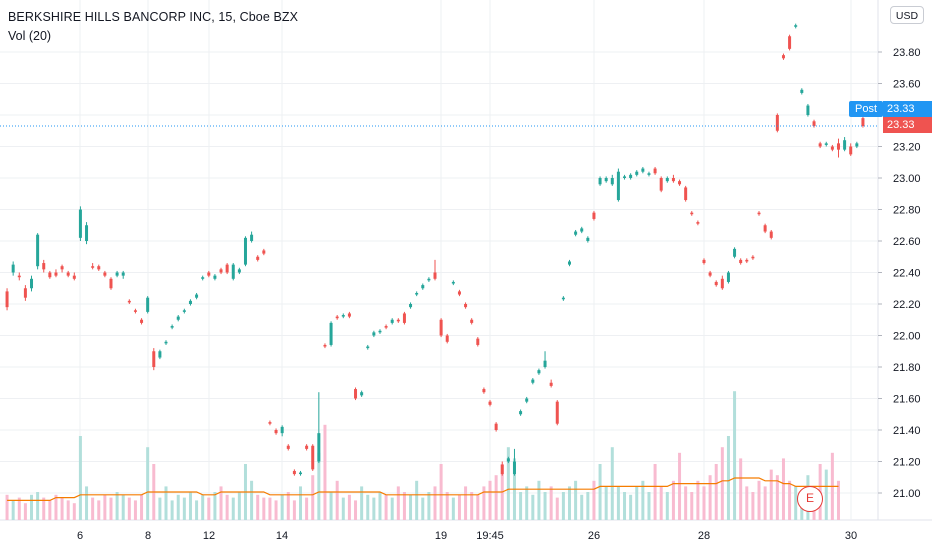 The image size is (932, 550). Describe the element at coordinates (907, 242) in the screenshot. I see `y-tick-label: 22.60` at that location.